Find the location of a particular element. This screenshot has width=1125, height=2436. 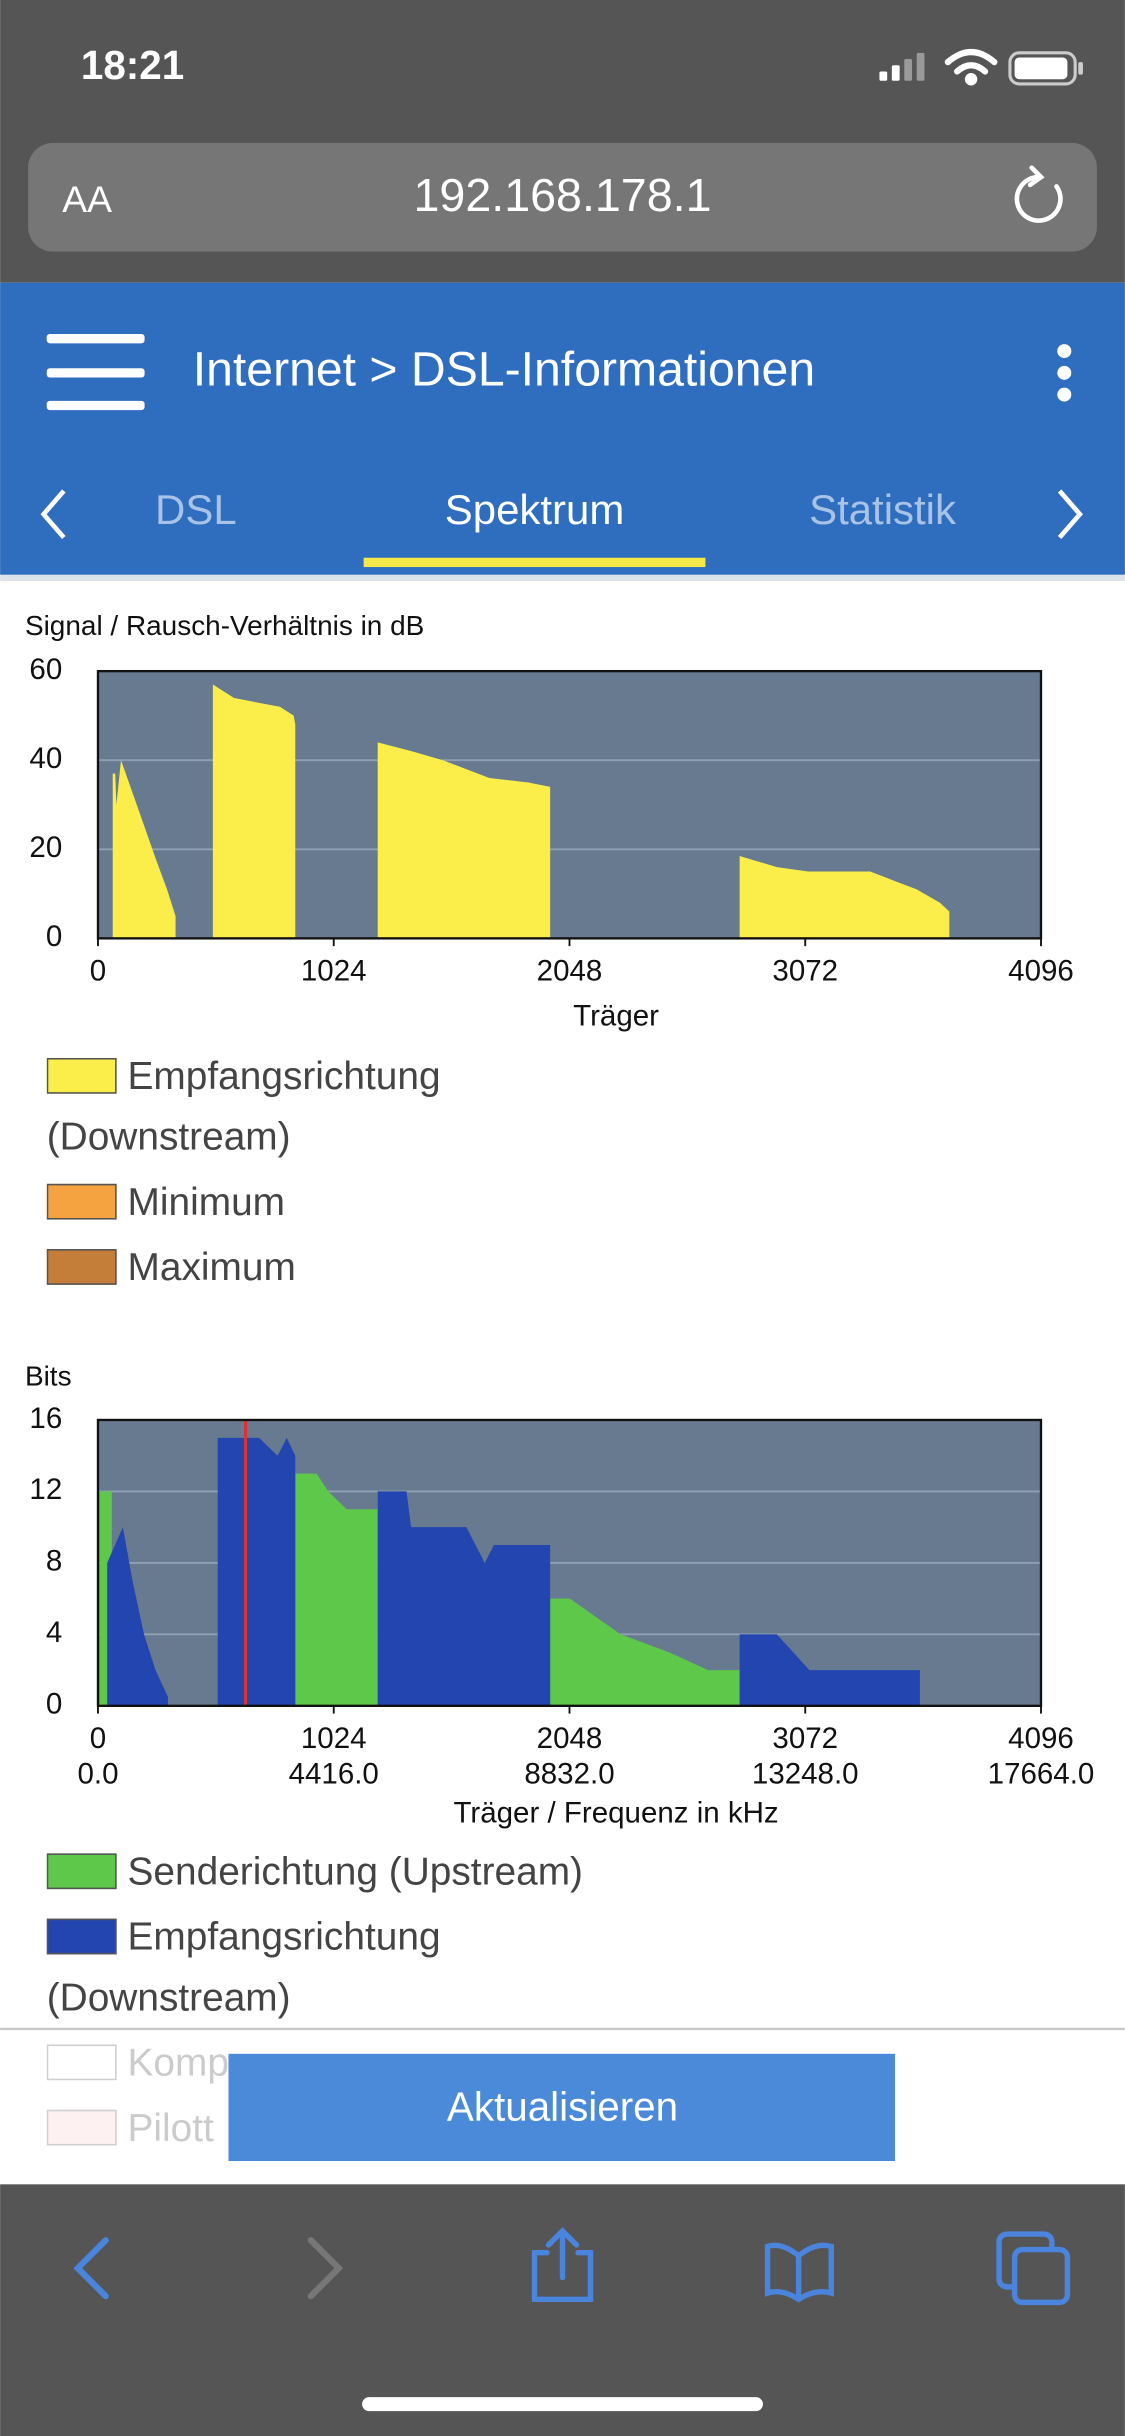

x2-tick-label: 8832.0 is located at coordinates (569, 1774).